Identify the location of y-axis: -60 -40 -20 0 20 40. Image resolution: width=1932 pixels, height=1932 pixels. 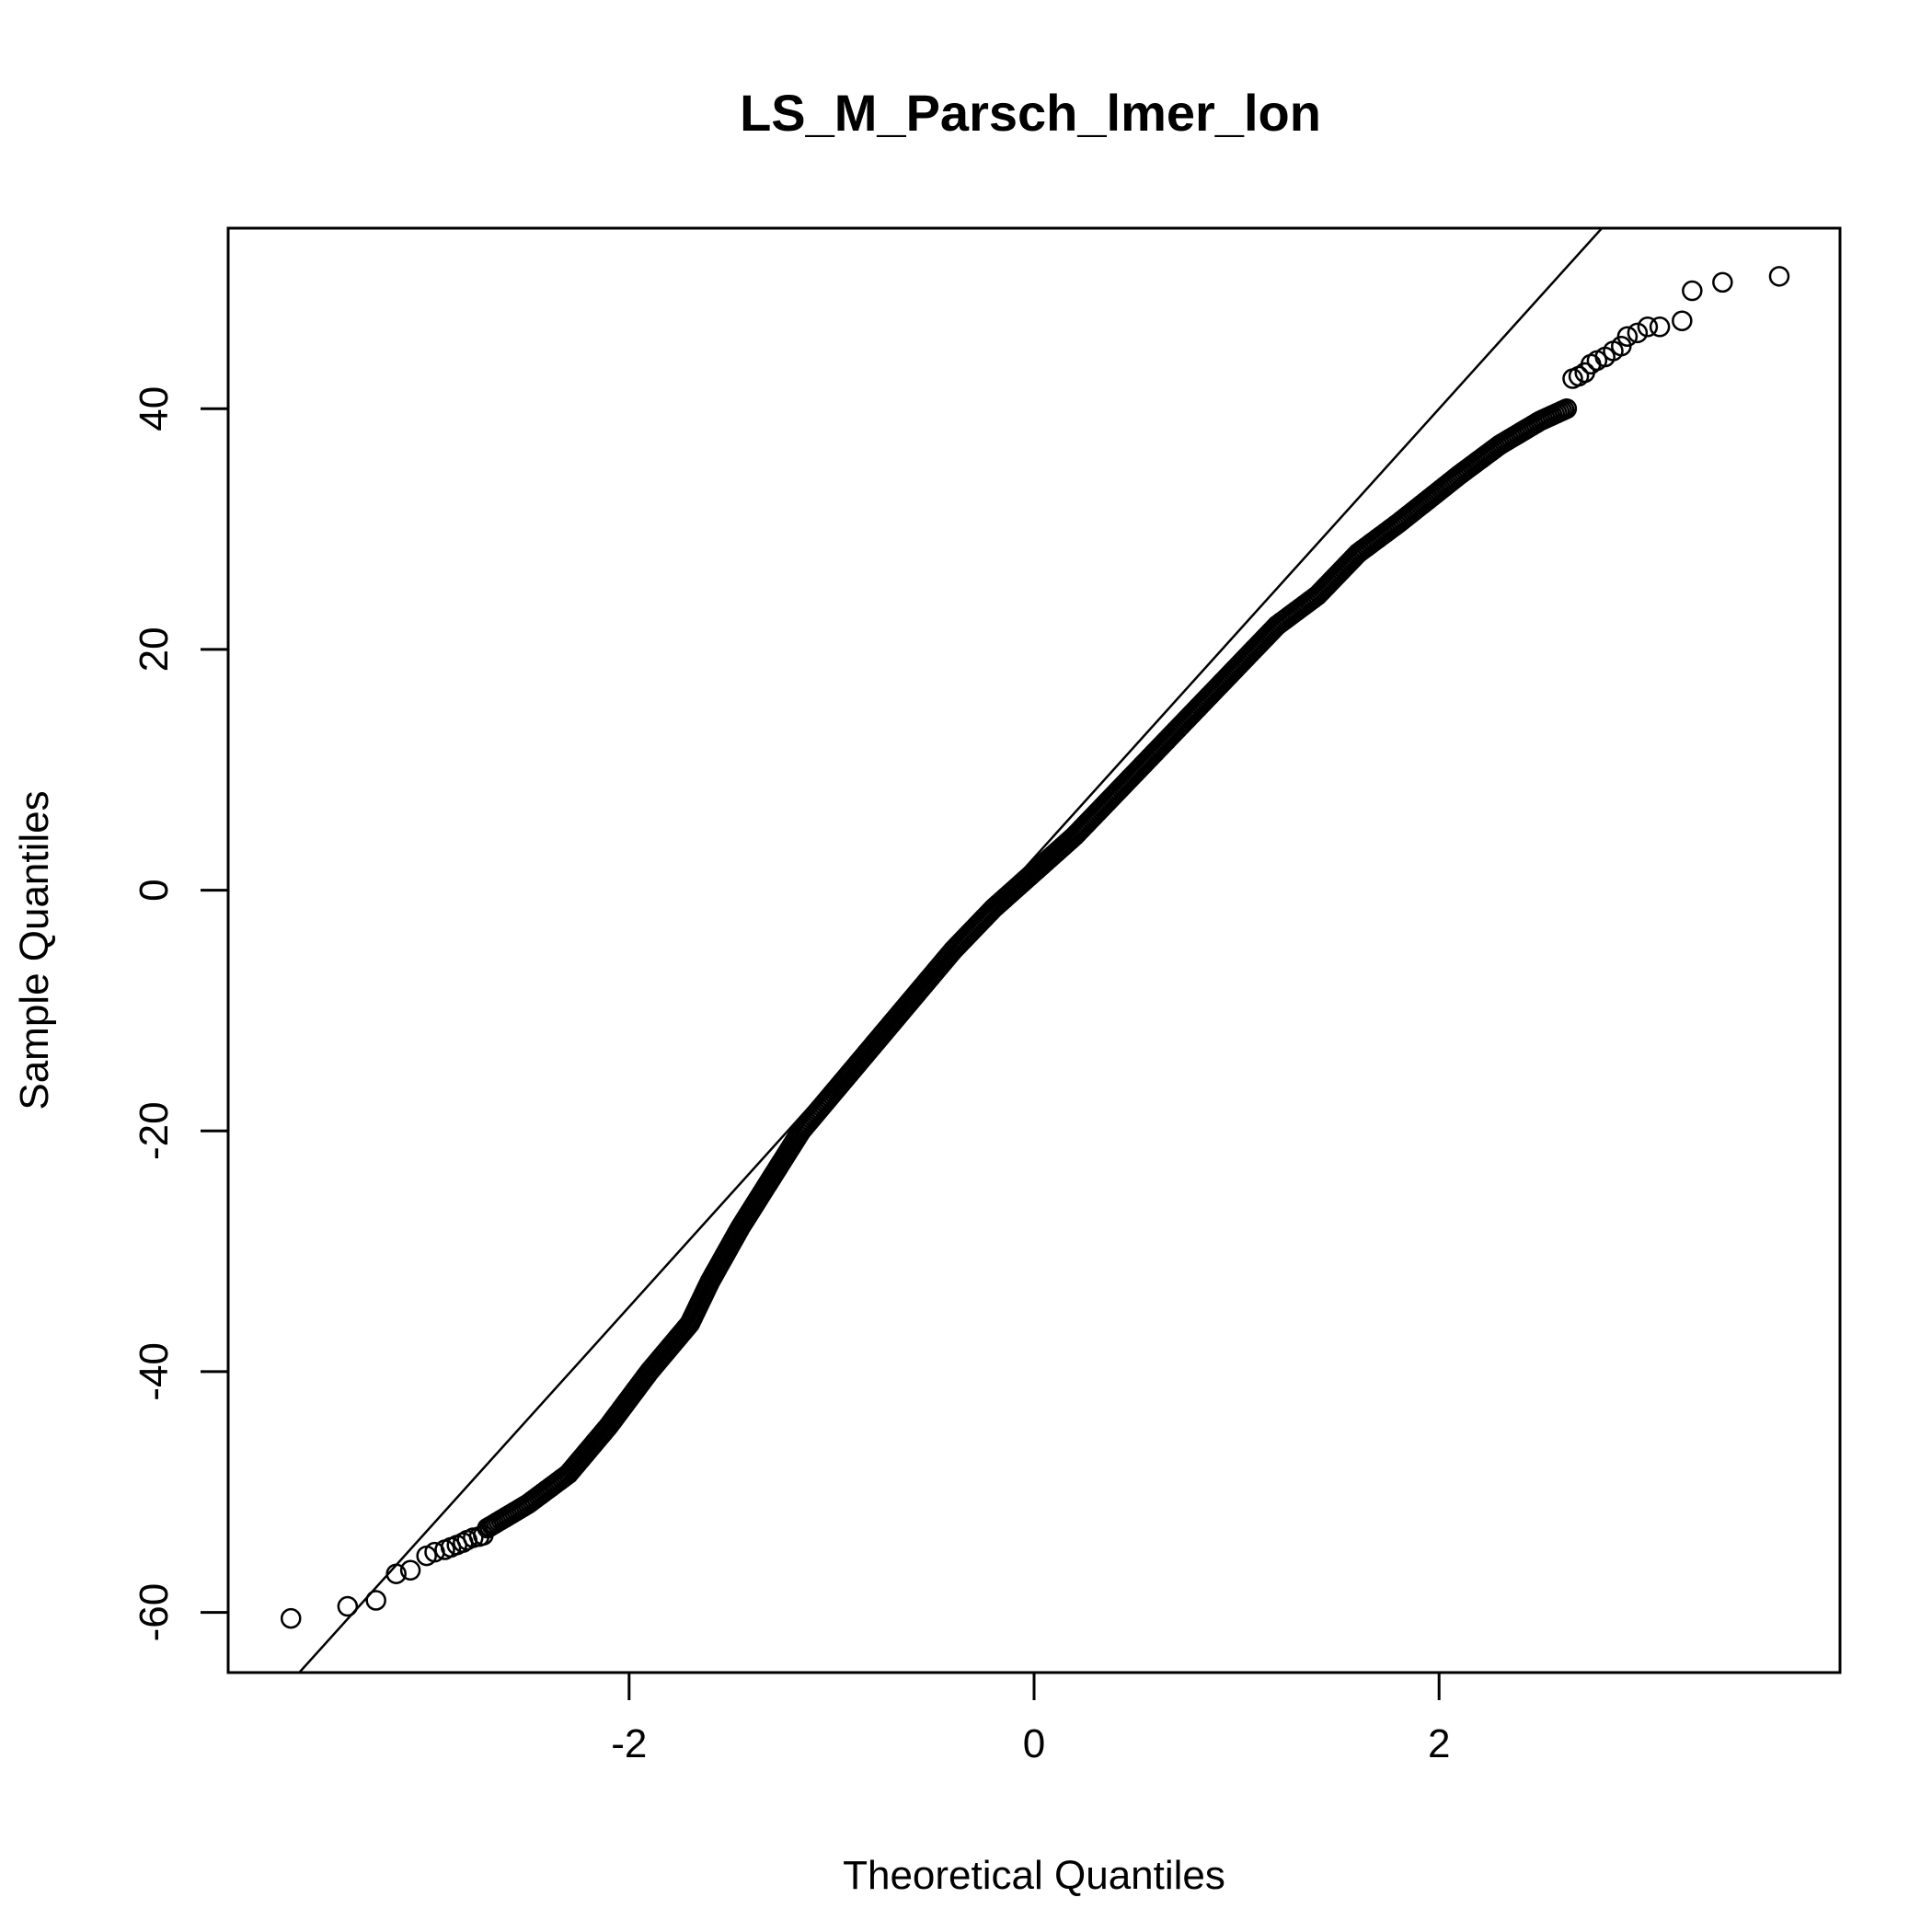
(181, 1014).